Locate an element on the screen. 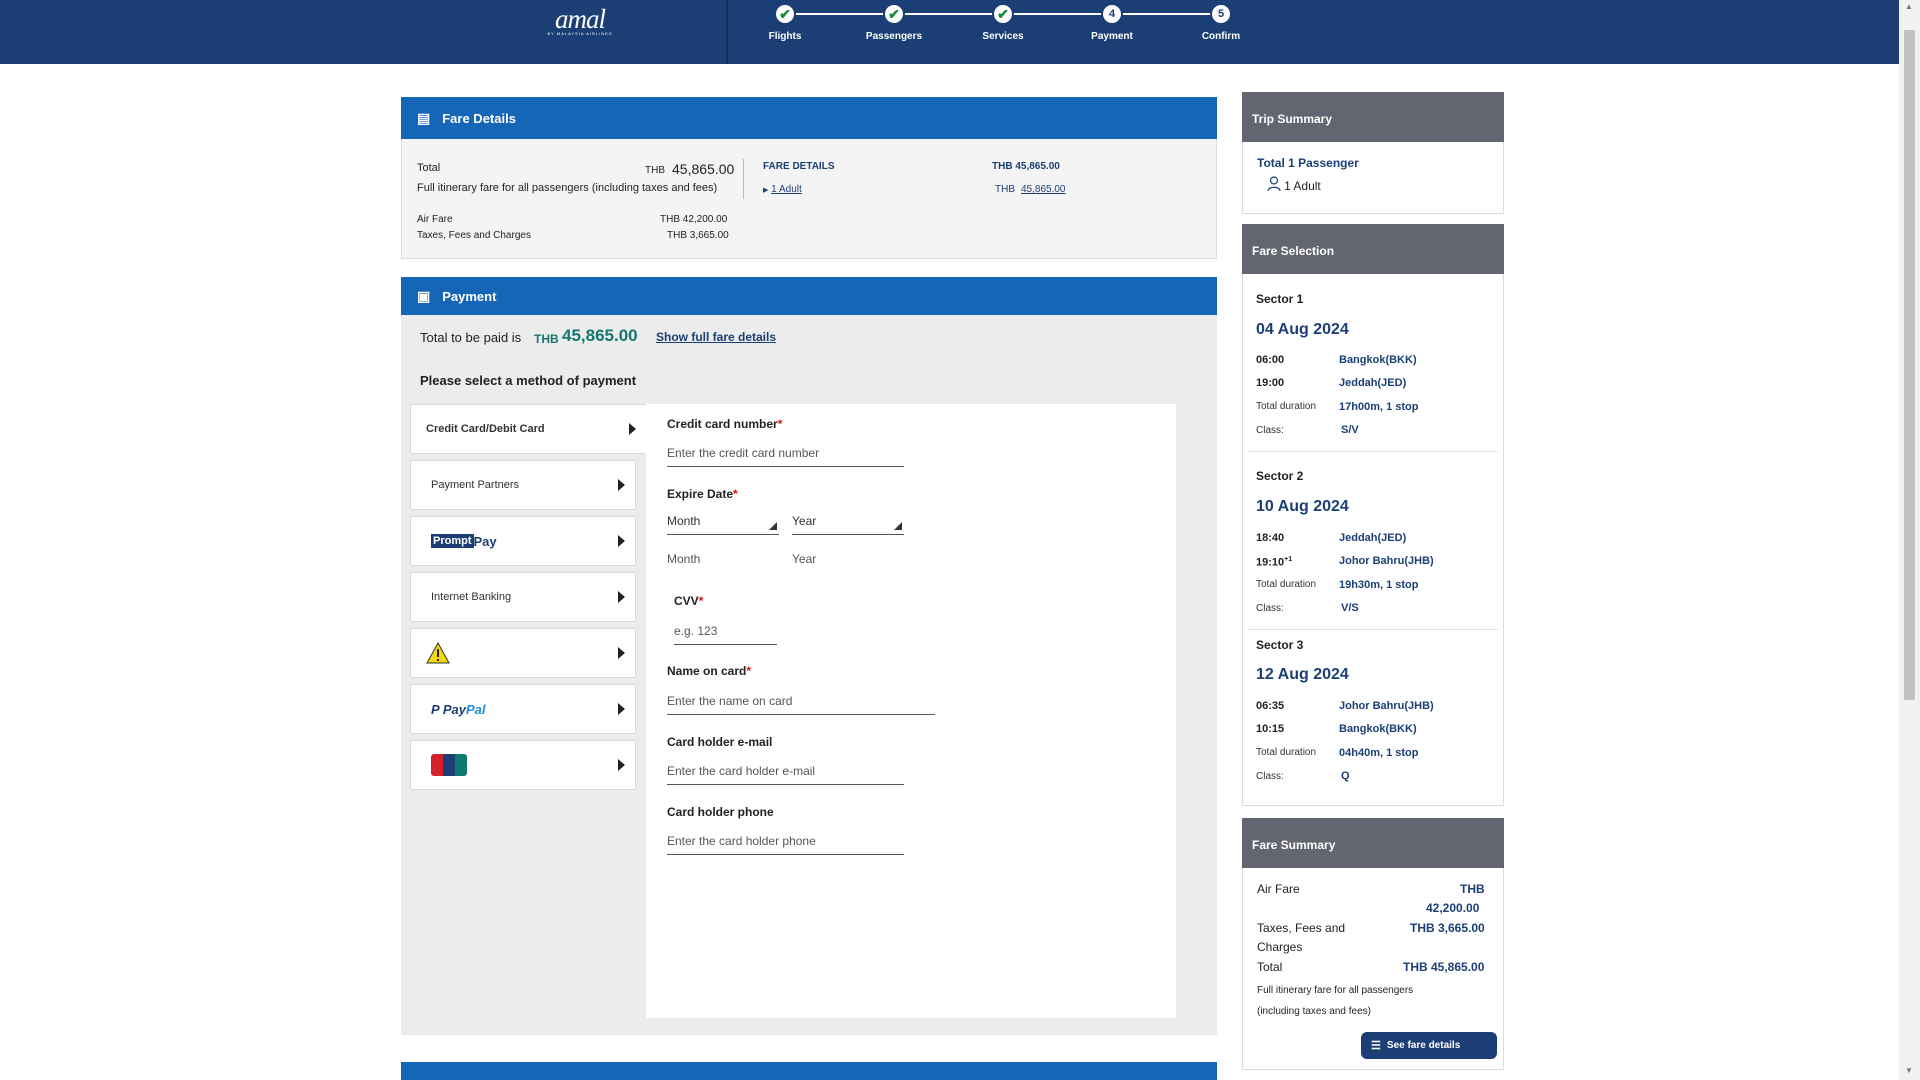 This screenshot has height=1080, width=1920. select-method-label: Please select a method of payment is located at coordinates (528, 380).